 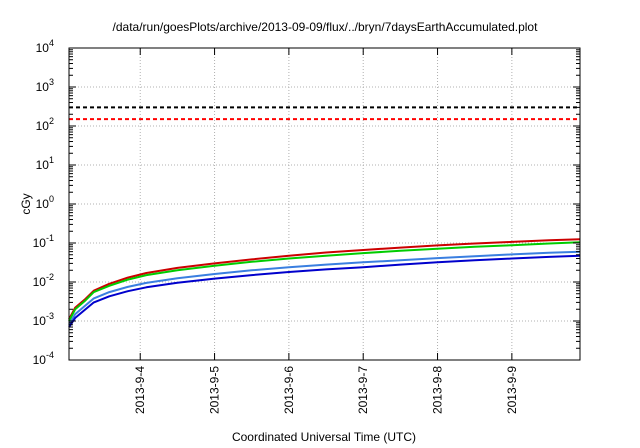 What do you see at coordinates (215, 390) in the screenshot?
I see `x-tick-label: 2013-9-5` at bounding box center [215, 390].